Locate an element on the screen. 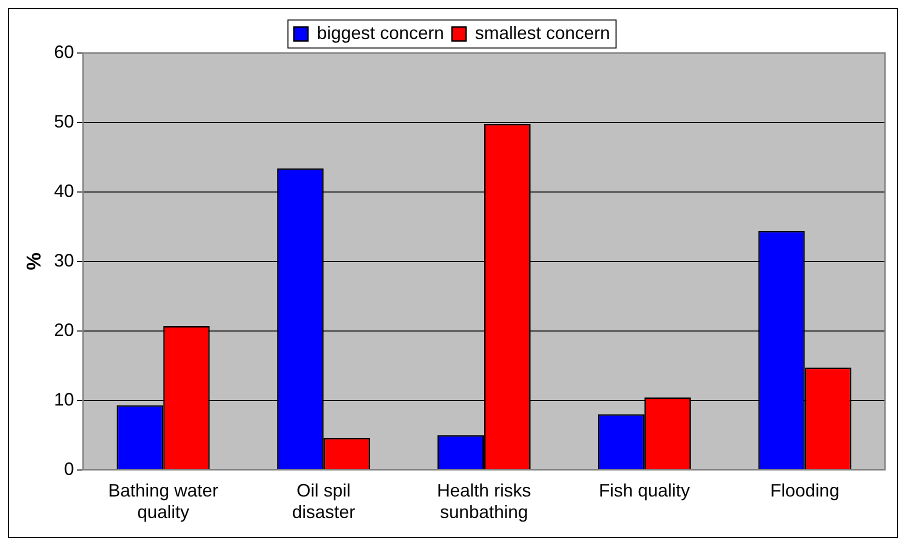 The height and width of the screenshot is (546, 906). legend-label: biggest concern is located at coordinates (380, 32).